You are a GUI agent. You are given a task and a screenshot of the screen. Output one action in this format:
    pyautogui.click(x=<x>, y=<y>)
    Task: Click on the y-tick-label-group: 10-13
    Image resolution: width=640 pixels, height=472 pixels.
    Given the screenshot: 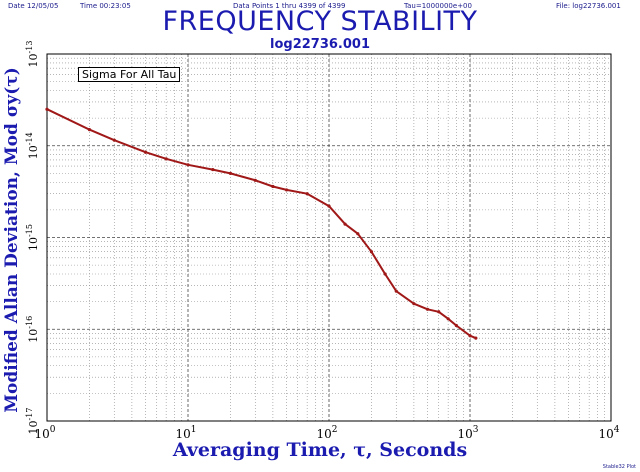 What is the action you would take?
    pyautogui.click(x=32, y=54)
    